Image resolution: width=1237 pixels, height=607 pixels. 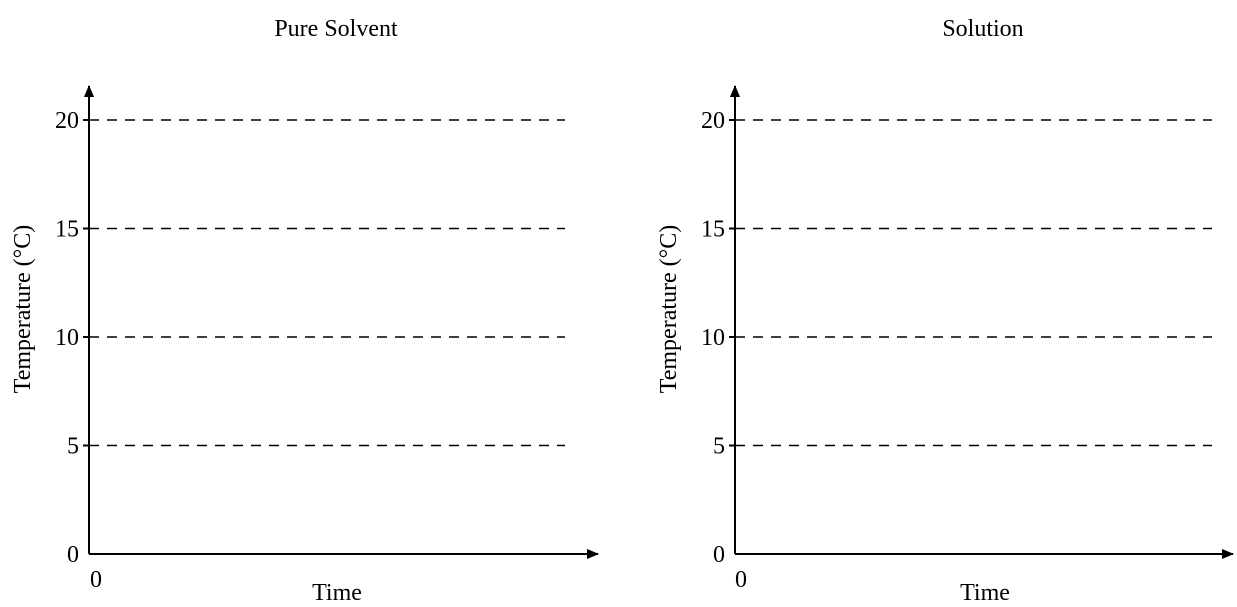 I want to click on chart-title: Solution, so click(x=982, y=29).